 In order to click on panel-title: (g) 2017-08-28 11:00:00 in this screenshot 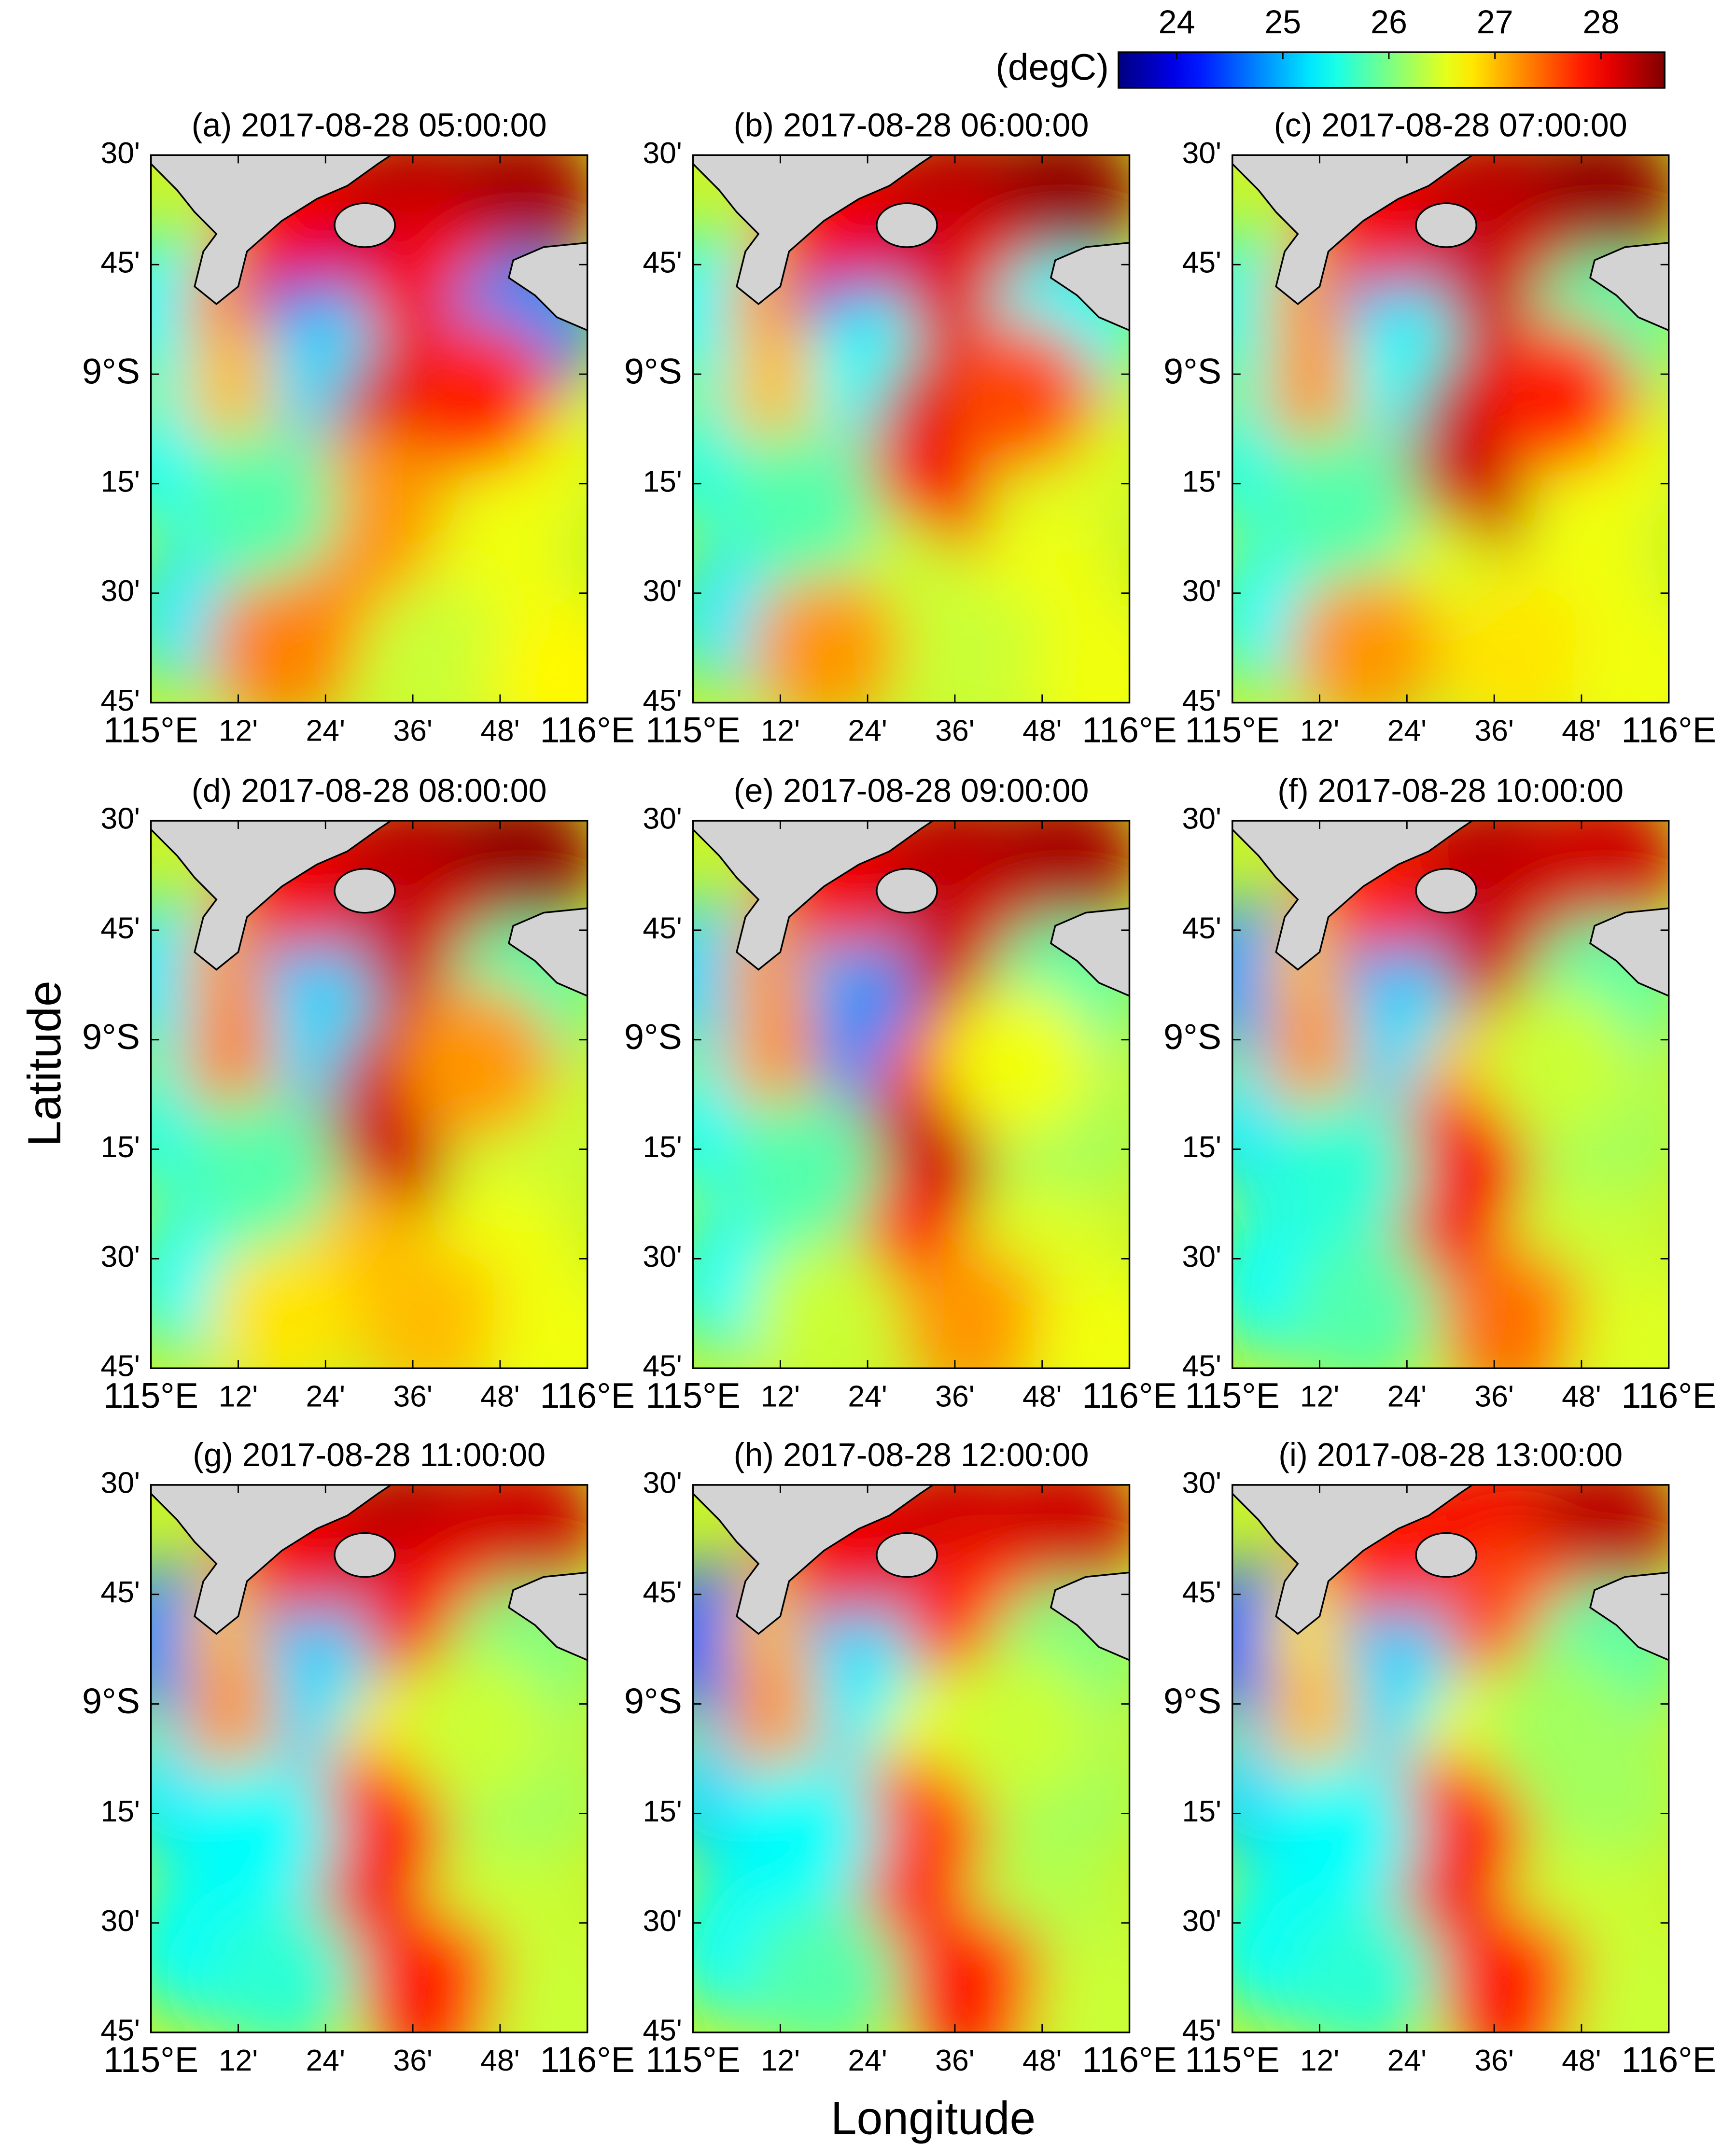, I will do `click(370, 1455)`.